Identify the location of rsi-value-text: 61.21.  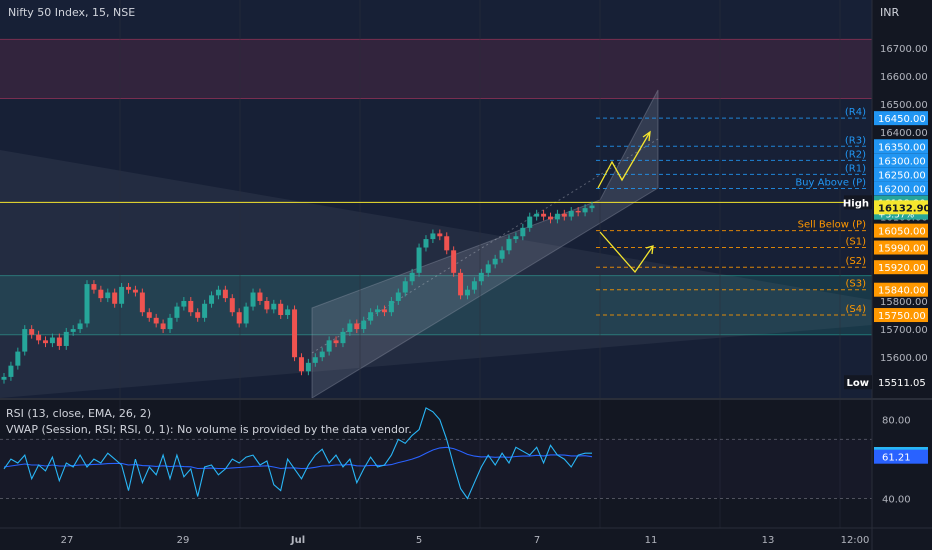
(896, 458).